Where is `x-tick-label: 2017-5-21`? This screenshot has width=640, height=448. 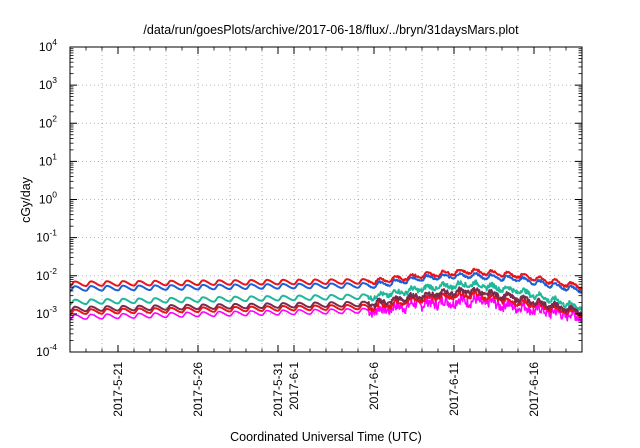
x-tick-label: 2017-5-21 is located at coordinates (118, 389).